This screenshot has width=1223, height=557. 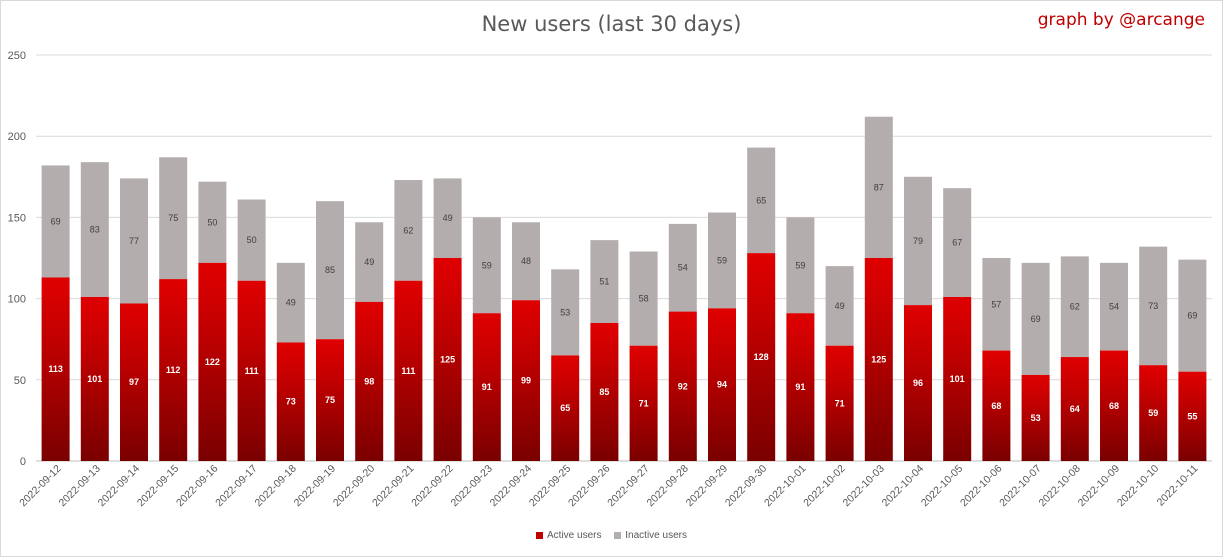 I want to click on chart-title: New users (last 30 days), so click(x=611, y=24).